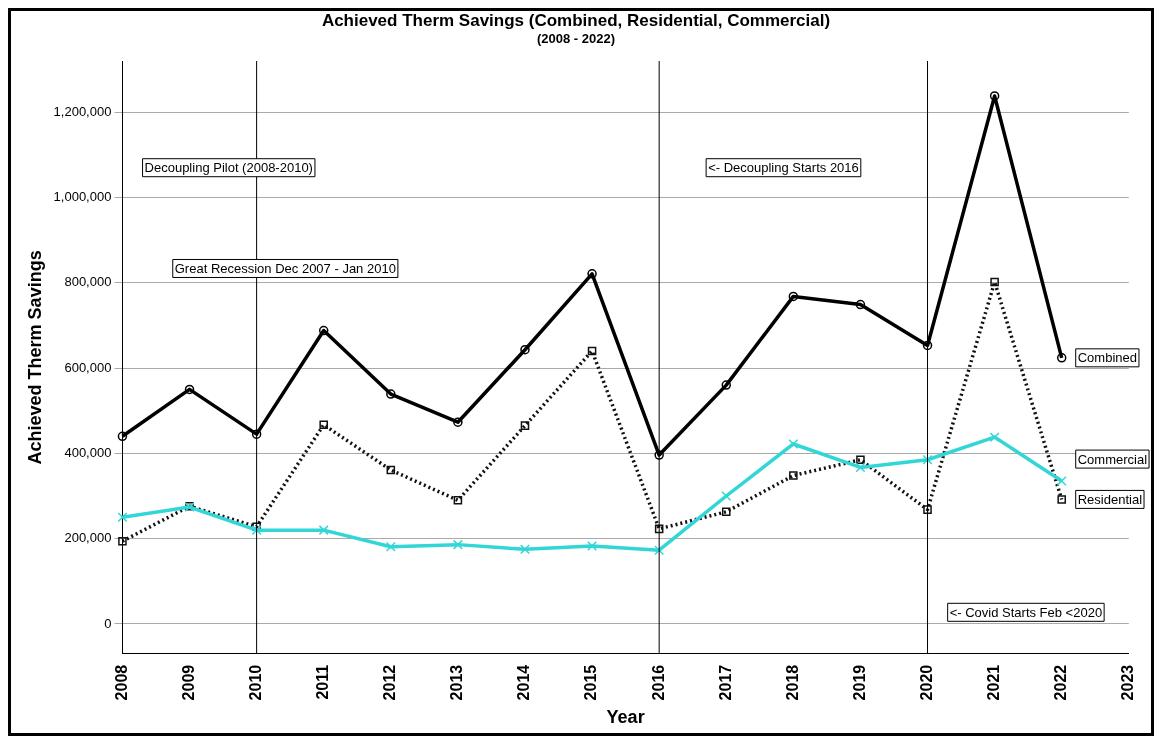 The height and width of the screenshot is (738, 1154). What do you see at coordinates (285, 269) in the screenshot?
I see `annotation: Great Recession Dec 2007 - Jan 2010` at bounding box center [285, 269].